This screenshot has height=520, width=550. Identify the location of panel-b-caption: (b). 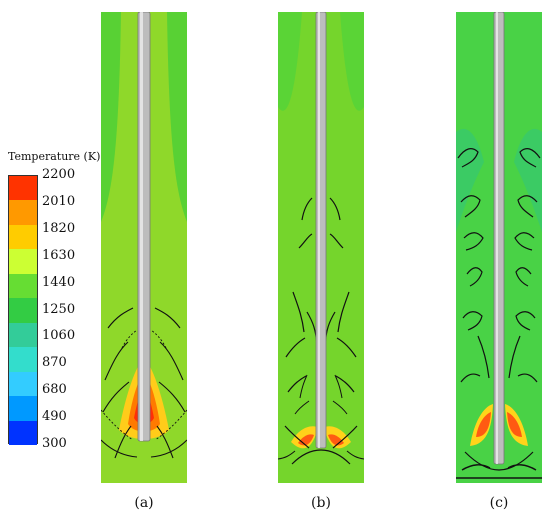
(321, 503).